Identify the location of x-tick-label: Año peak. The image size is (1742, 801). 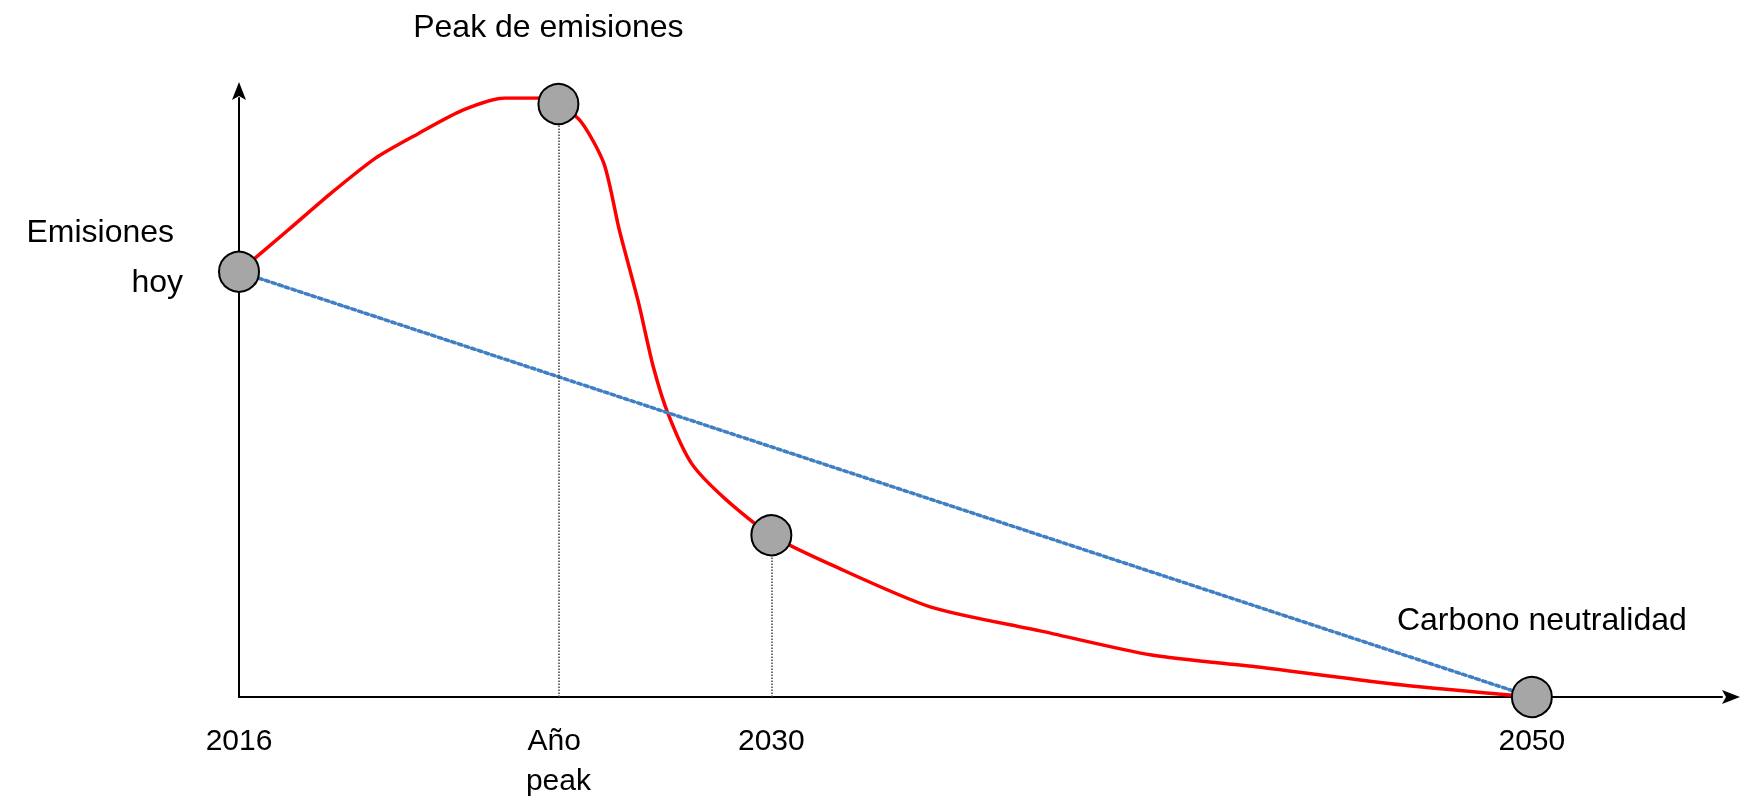
(558, 759).